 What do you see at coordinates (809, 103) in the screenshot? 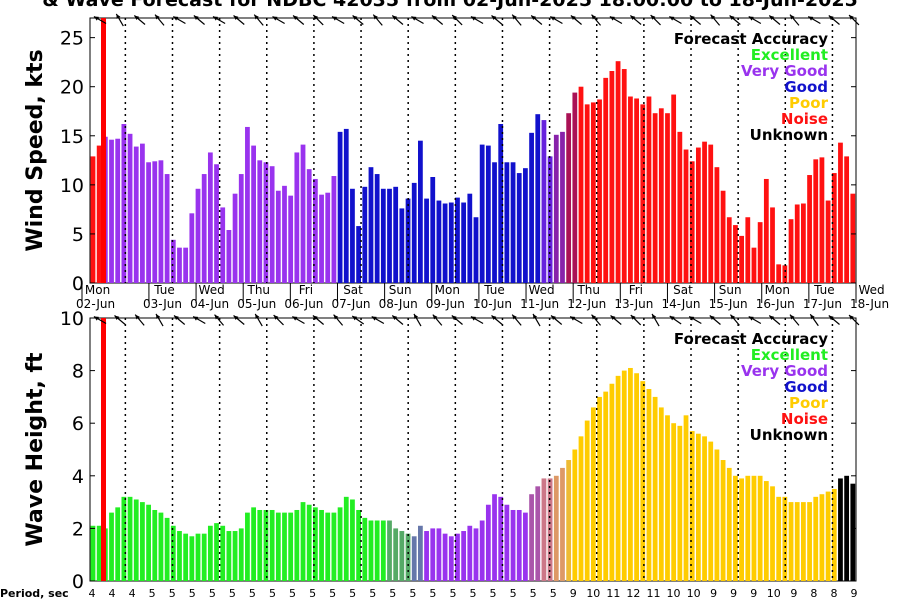
I see `legend-item: Poor` at bounding box center [809, 103].